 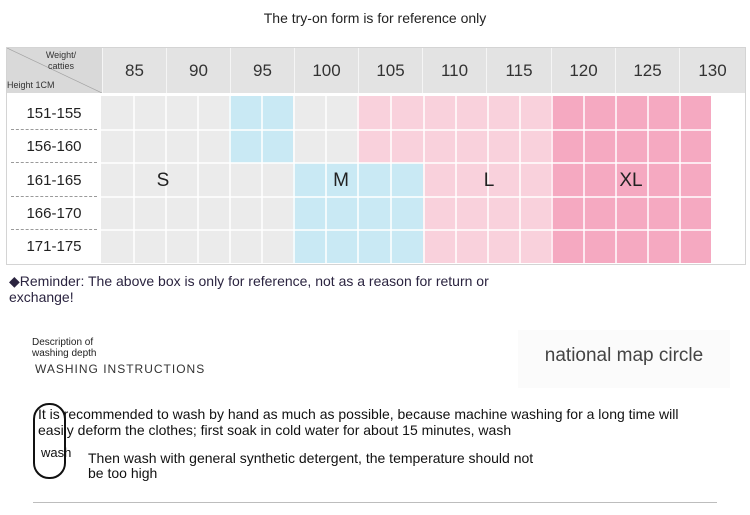 What do you see at coordinates (163, 180) in the screenshot?
I see `size-label-s: S` at bounding box center [163, 180].